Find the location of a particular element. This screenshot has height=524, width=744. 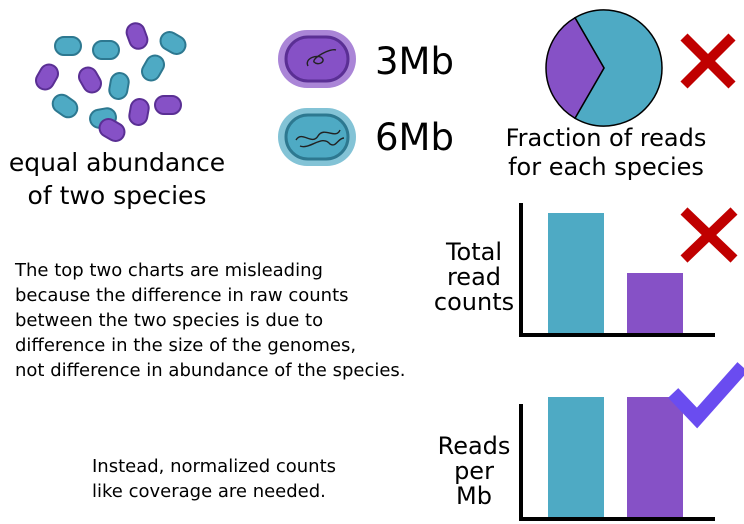

bacterium-small-genome-icon is located at coordinates (317, 59).